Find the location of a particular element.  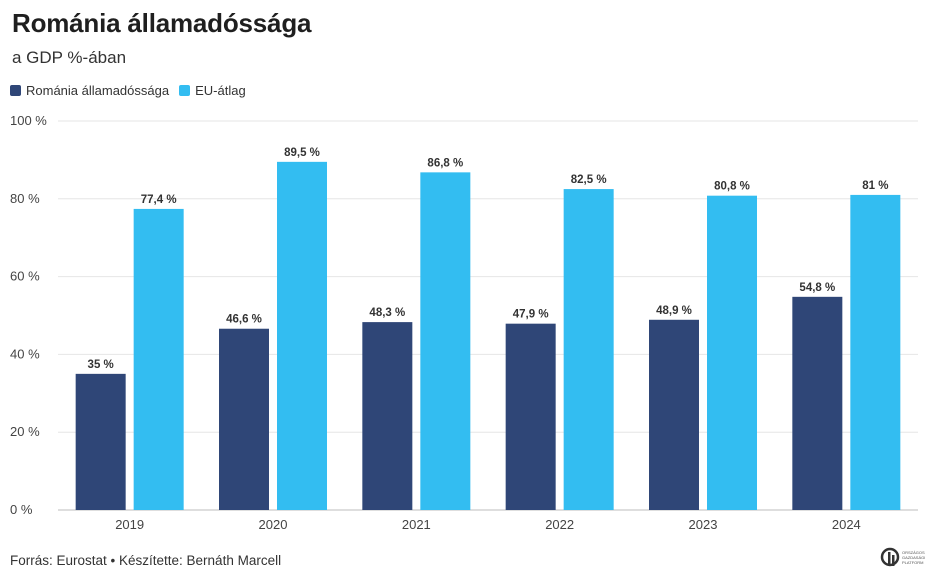

data-label: 82,5 % is located at coordinates (589, 180).